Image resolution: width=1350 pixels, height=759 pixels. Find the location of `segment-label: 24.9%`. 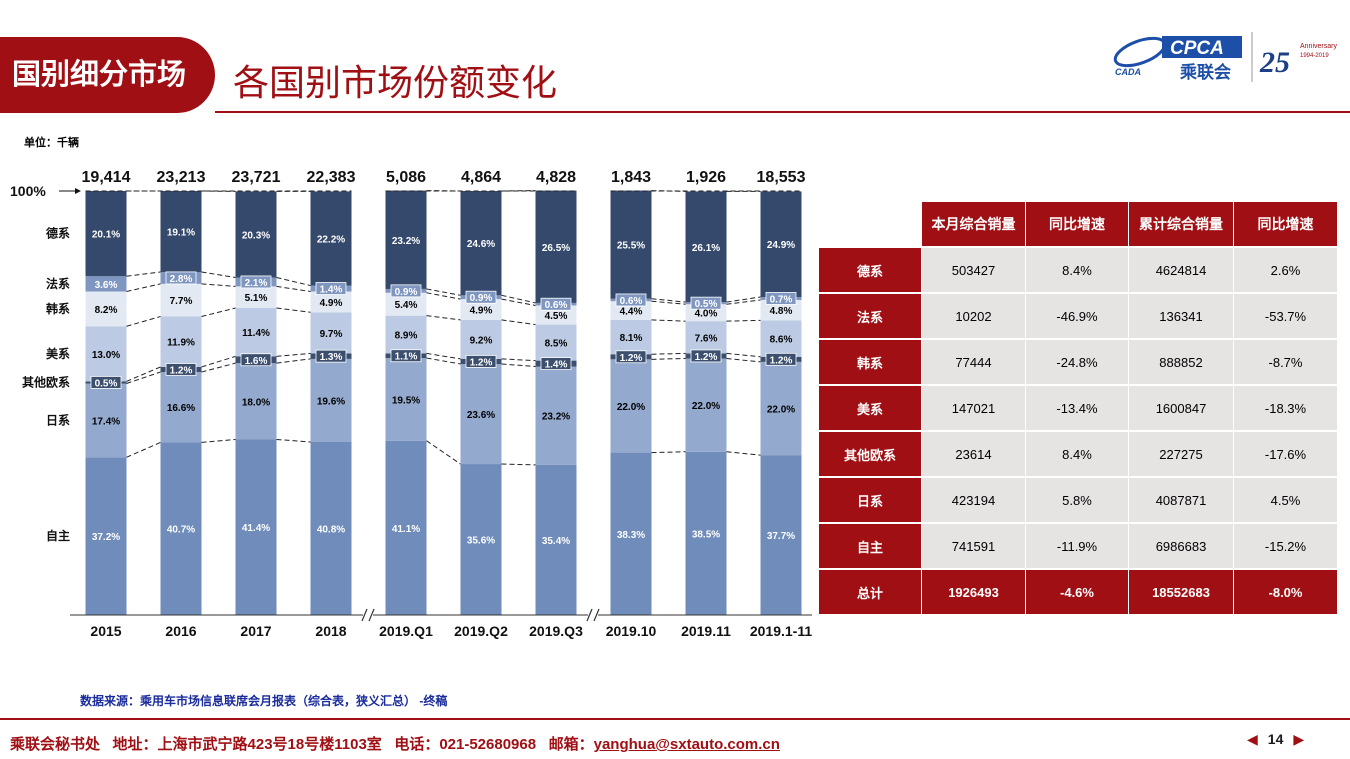

segment-label: 24.9% is located at coordinates (781, 245).